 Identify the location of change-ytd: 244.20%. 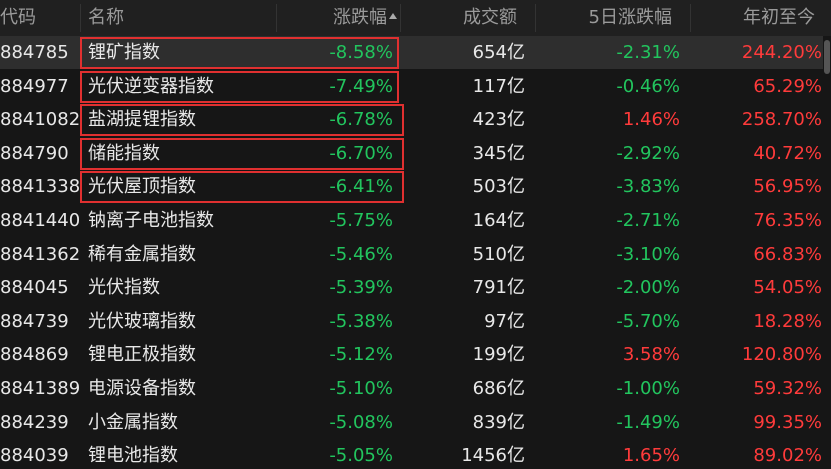
(781, 52).